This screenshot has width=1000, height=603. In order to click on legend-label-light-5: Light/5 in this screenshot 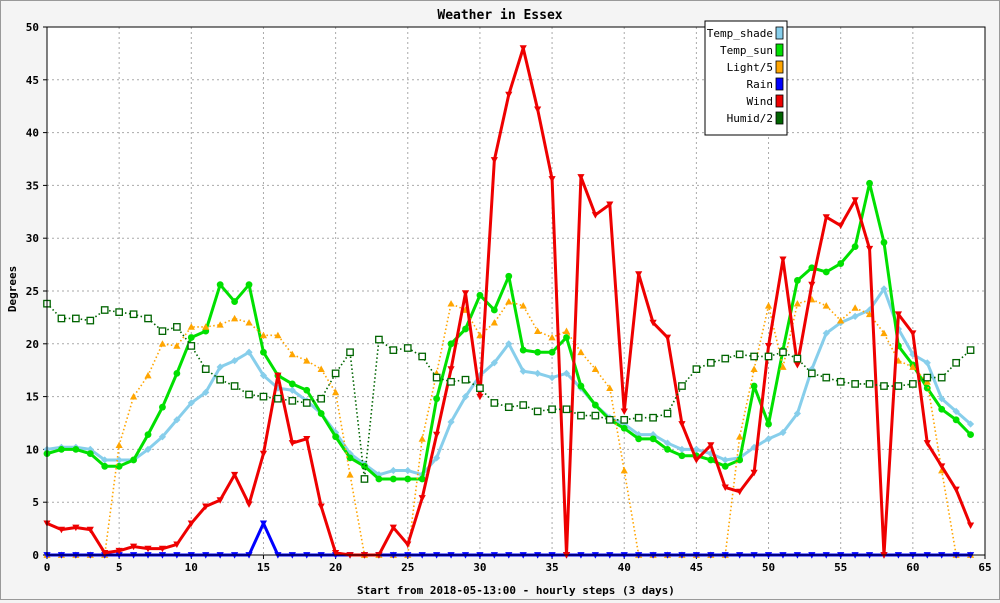, I will do `click(750, 67)`.